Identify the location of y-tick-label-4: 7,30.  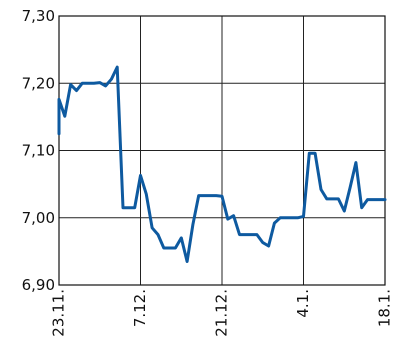
(38, 16).